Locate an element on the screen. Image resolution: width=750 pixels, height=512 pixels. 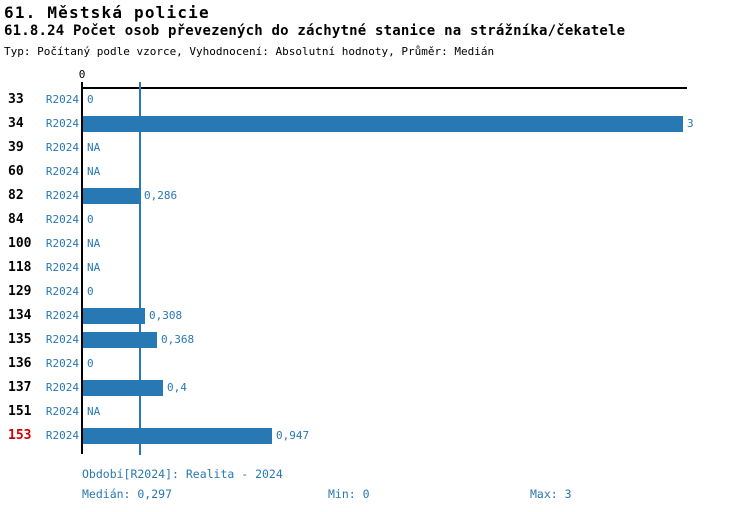
stat-median: Medián: 0,297 is located at coordinates (127, 494).